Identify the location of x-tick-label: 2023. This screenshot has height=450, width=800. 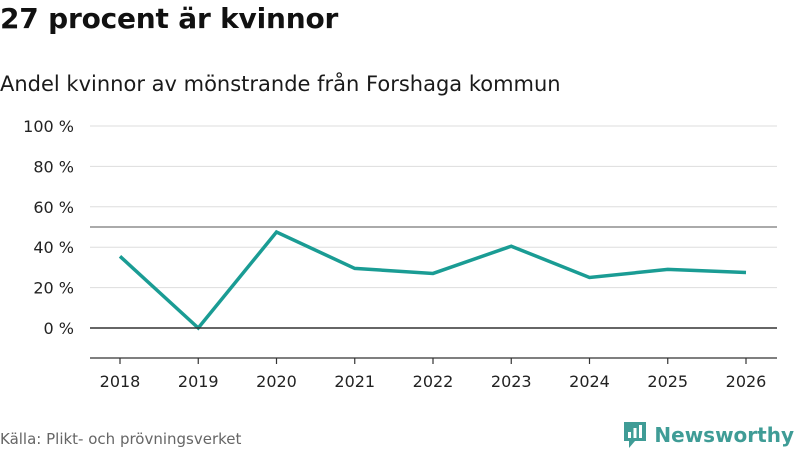
(511, 381).